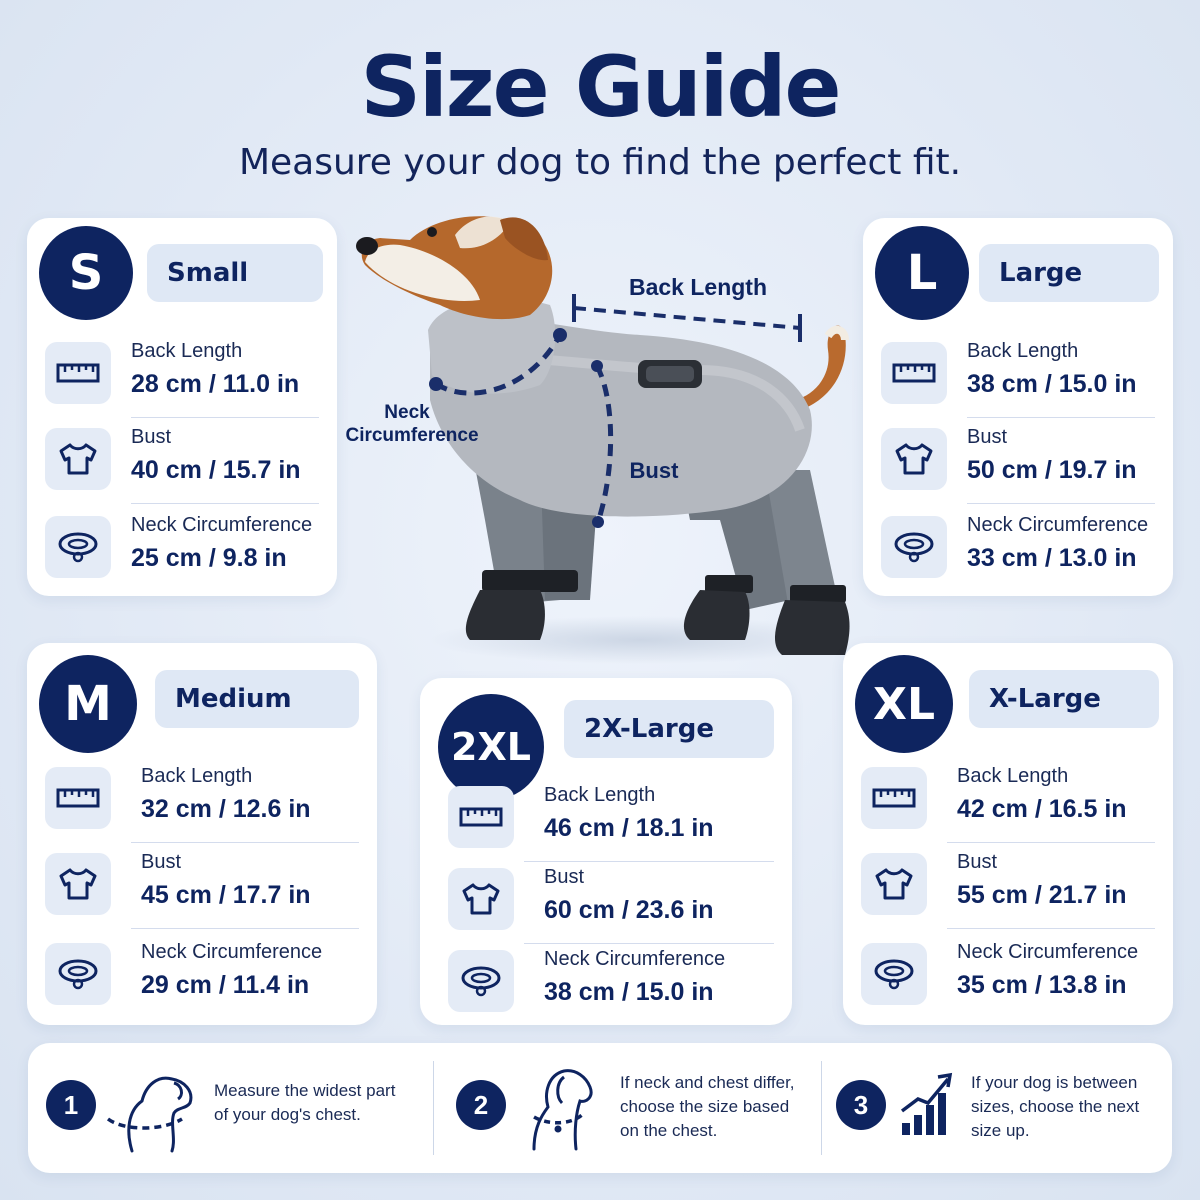 This screenshot has height=1200, width=1200. Describe the element at coordinates (257, 699) in the screenshot. I see `size-name: Medium` at that location.